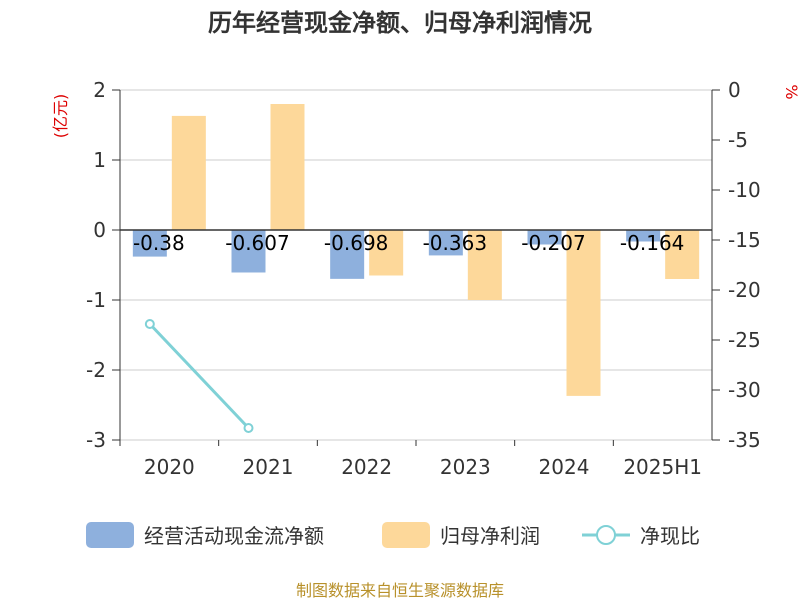  I want to click on ratio-line-path, so click(199, 376).